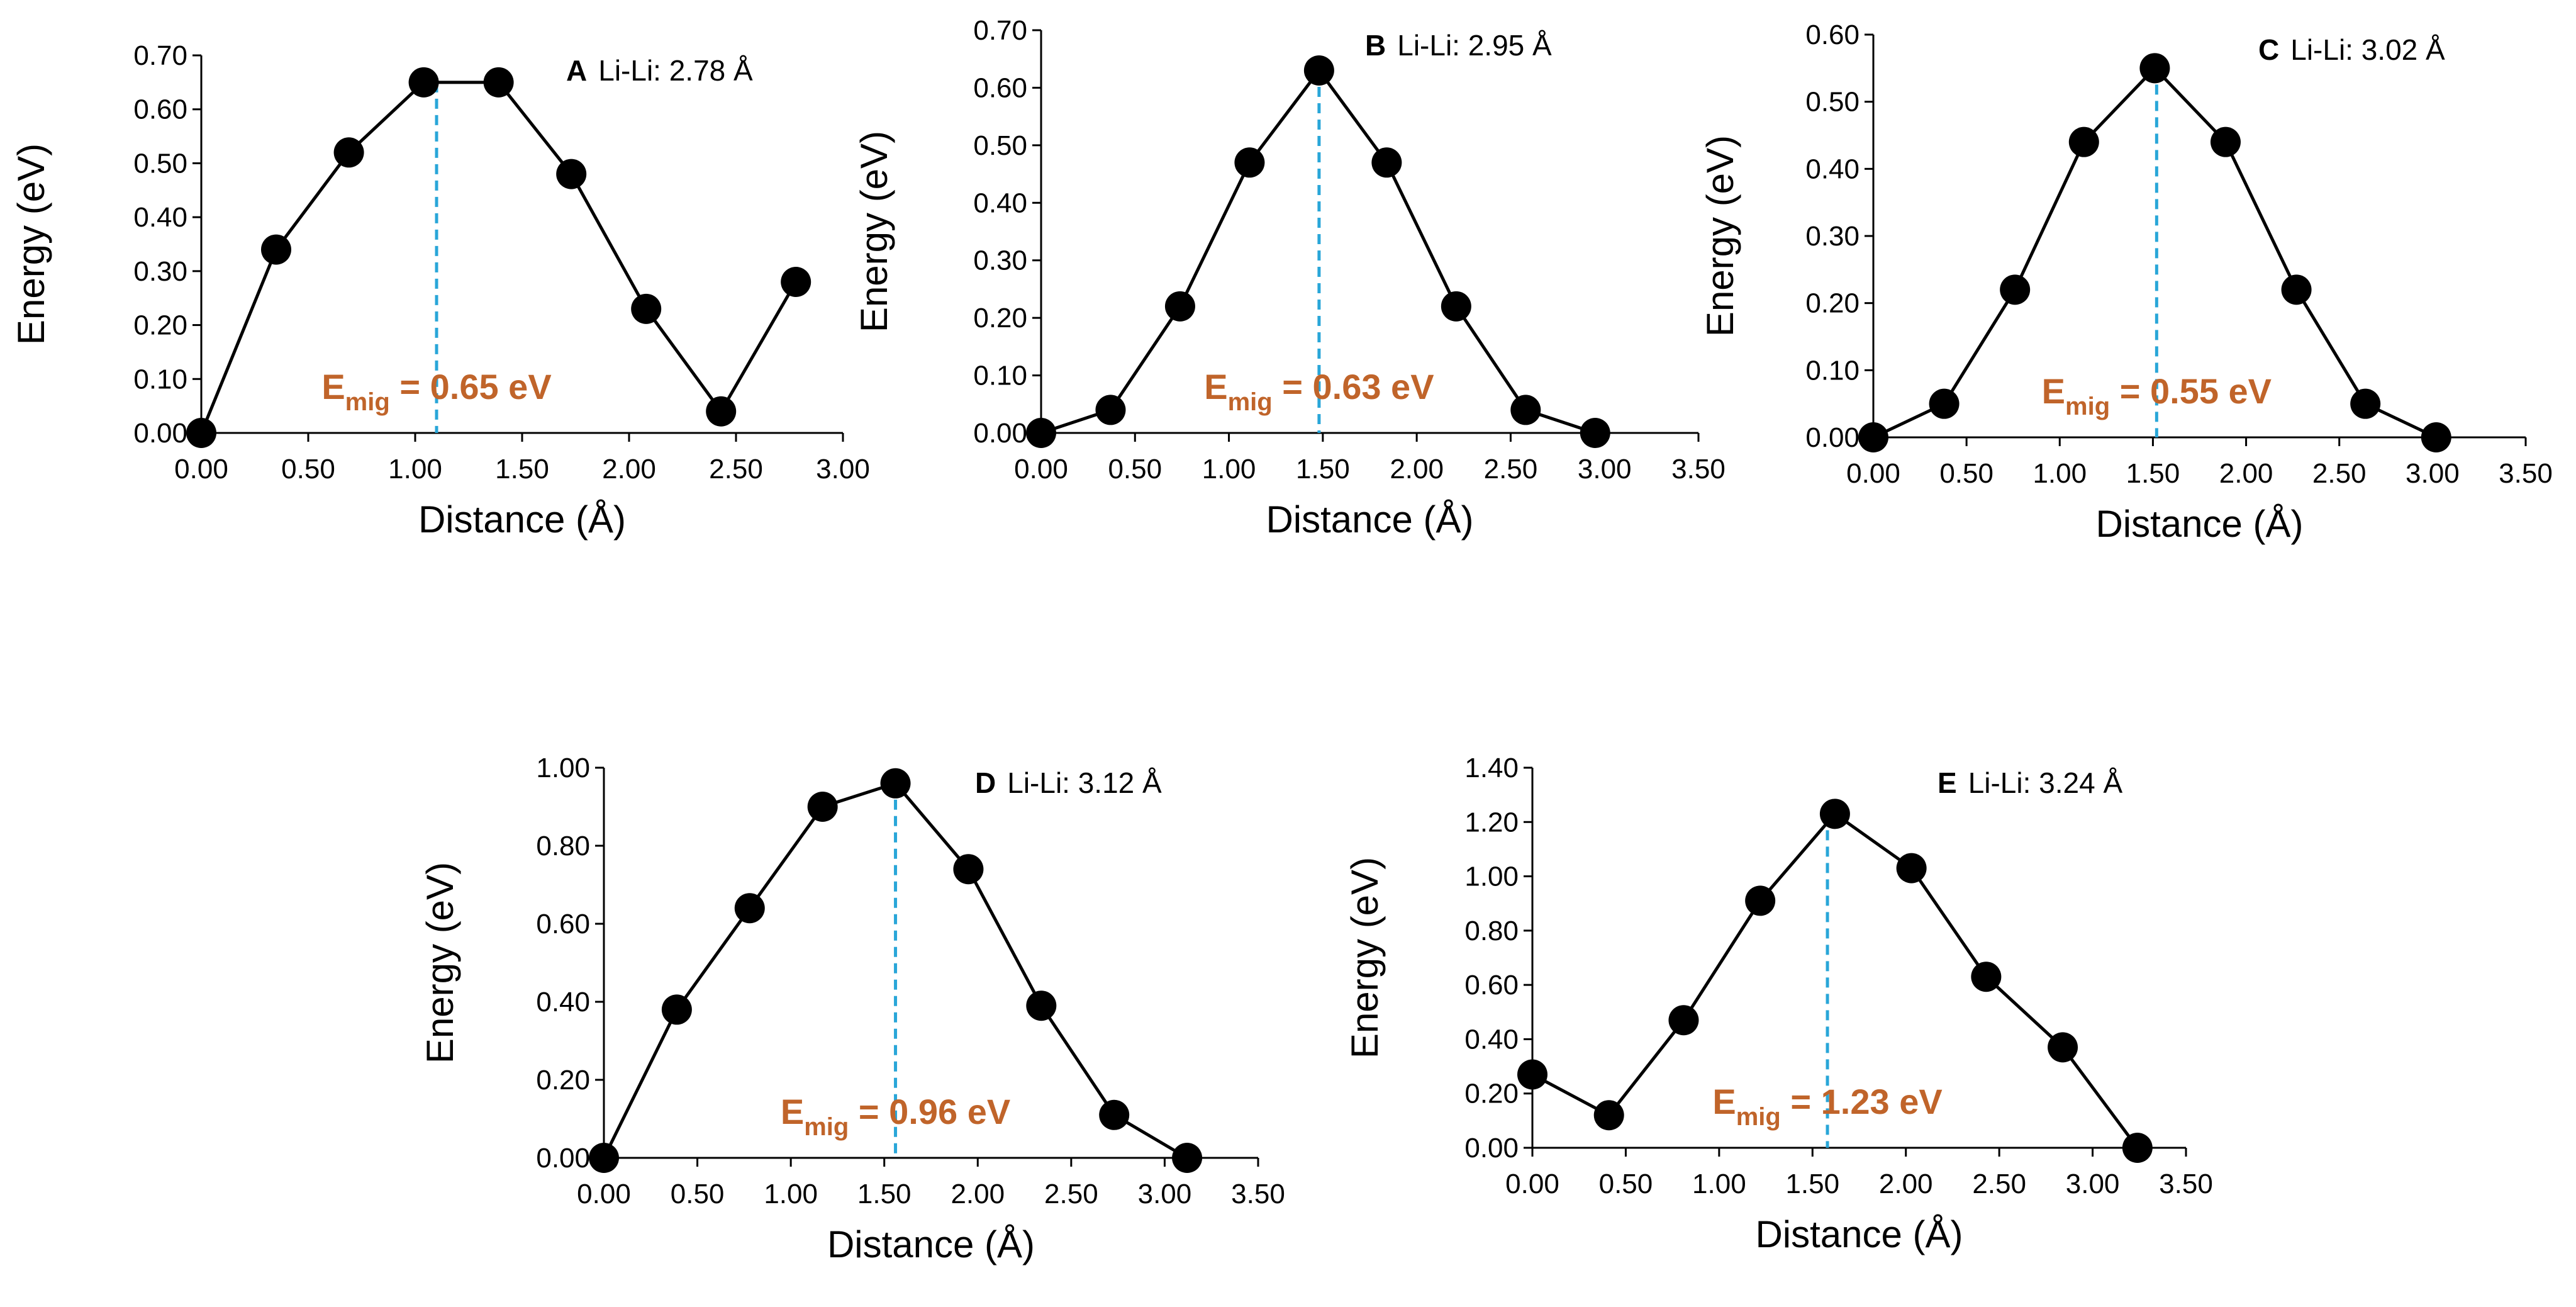 The width and height of the screenshot is (2576, 1307). What do you see at coordinates (1000, 31) in the screenshot?
I see `y-tick-label: 0.70` at bounding box center [1000, 31].